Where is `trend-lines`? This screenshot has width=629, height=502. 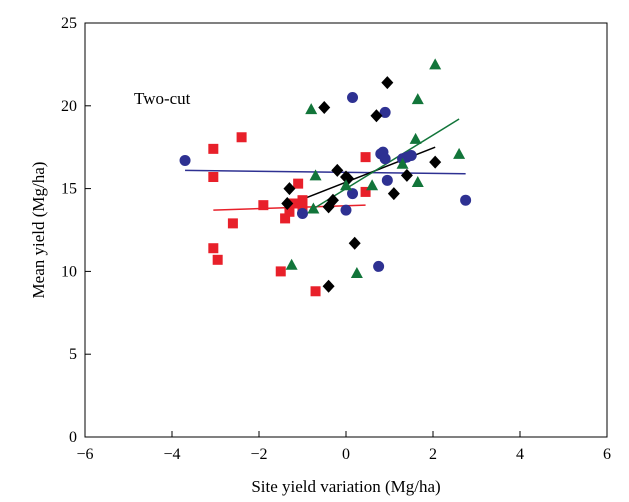
trend-lines is located at coordinates (325, 164).